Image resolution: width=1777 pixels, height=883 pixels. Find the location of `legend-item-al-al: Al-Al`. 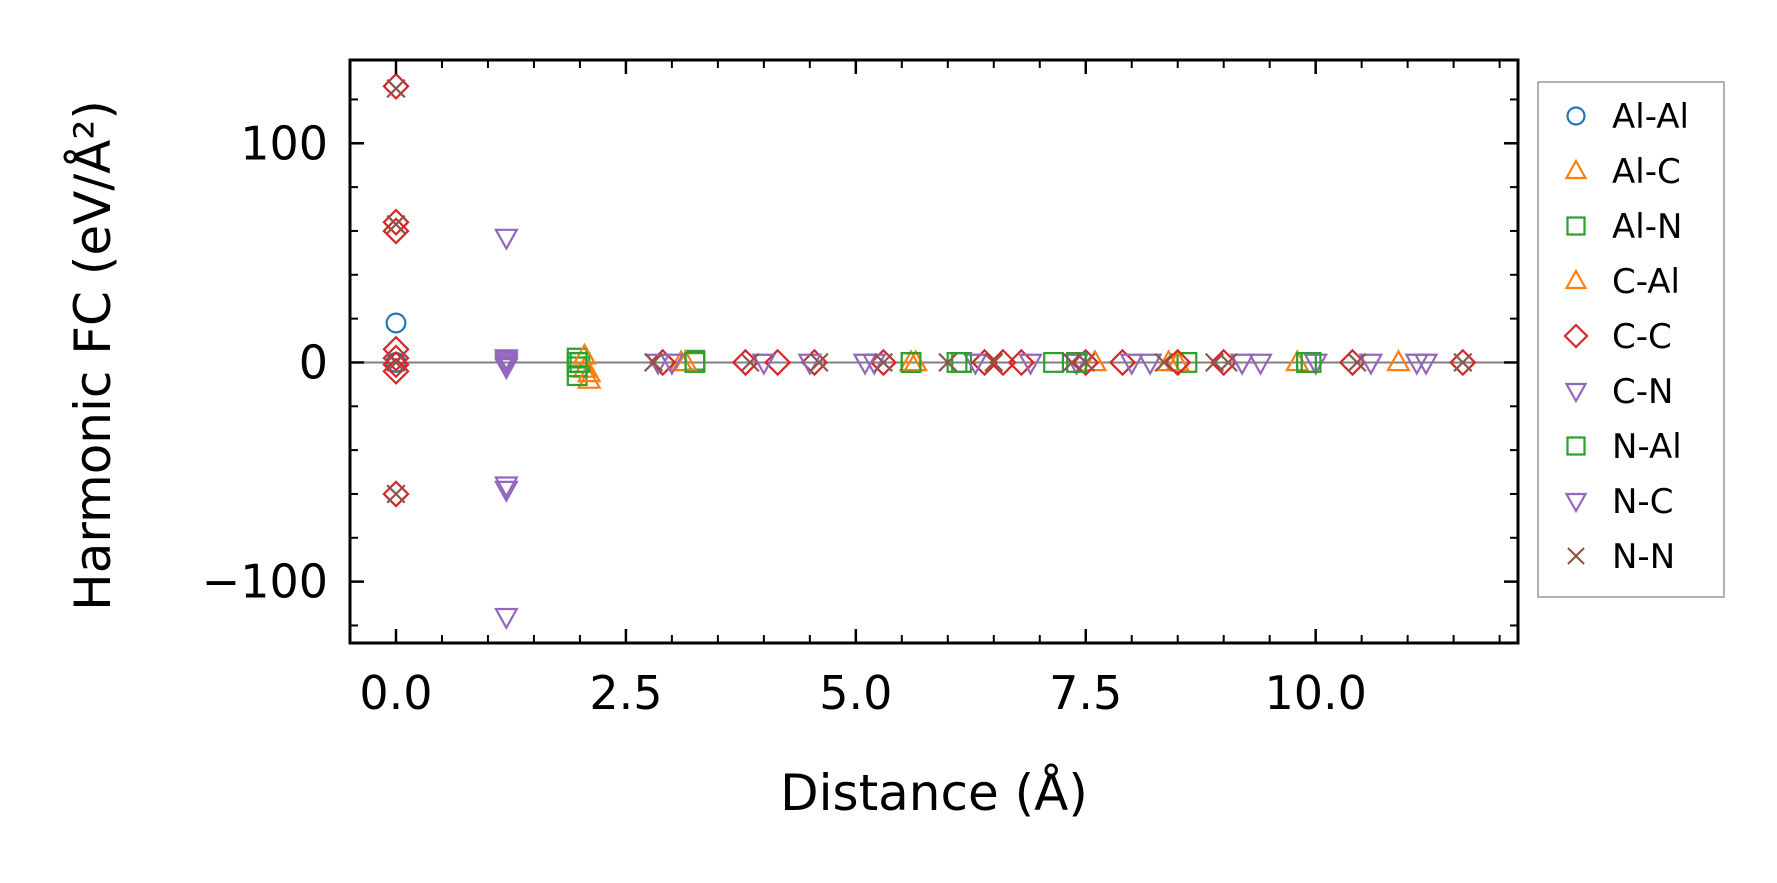

legend-item-al-al: Al-Al is located at coordinates (1627, 117).